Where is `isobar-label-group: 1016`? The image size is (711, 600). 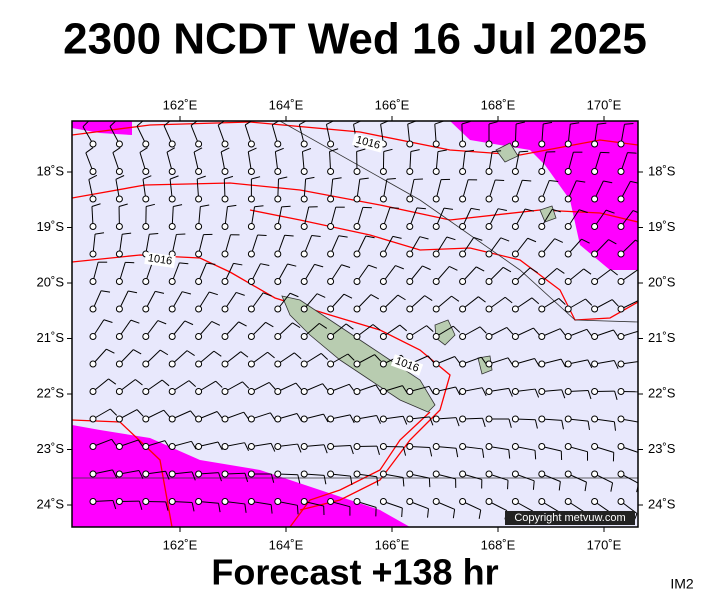 isobar-label-group: 1016 is located at coordinates (160, 260).